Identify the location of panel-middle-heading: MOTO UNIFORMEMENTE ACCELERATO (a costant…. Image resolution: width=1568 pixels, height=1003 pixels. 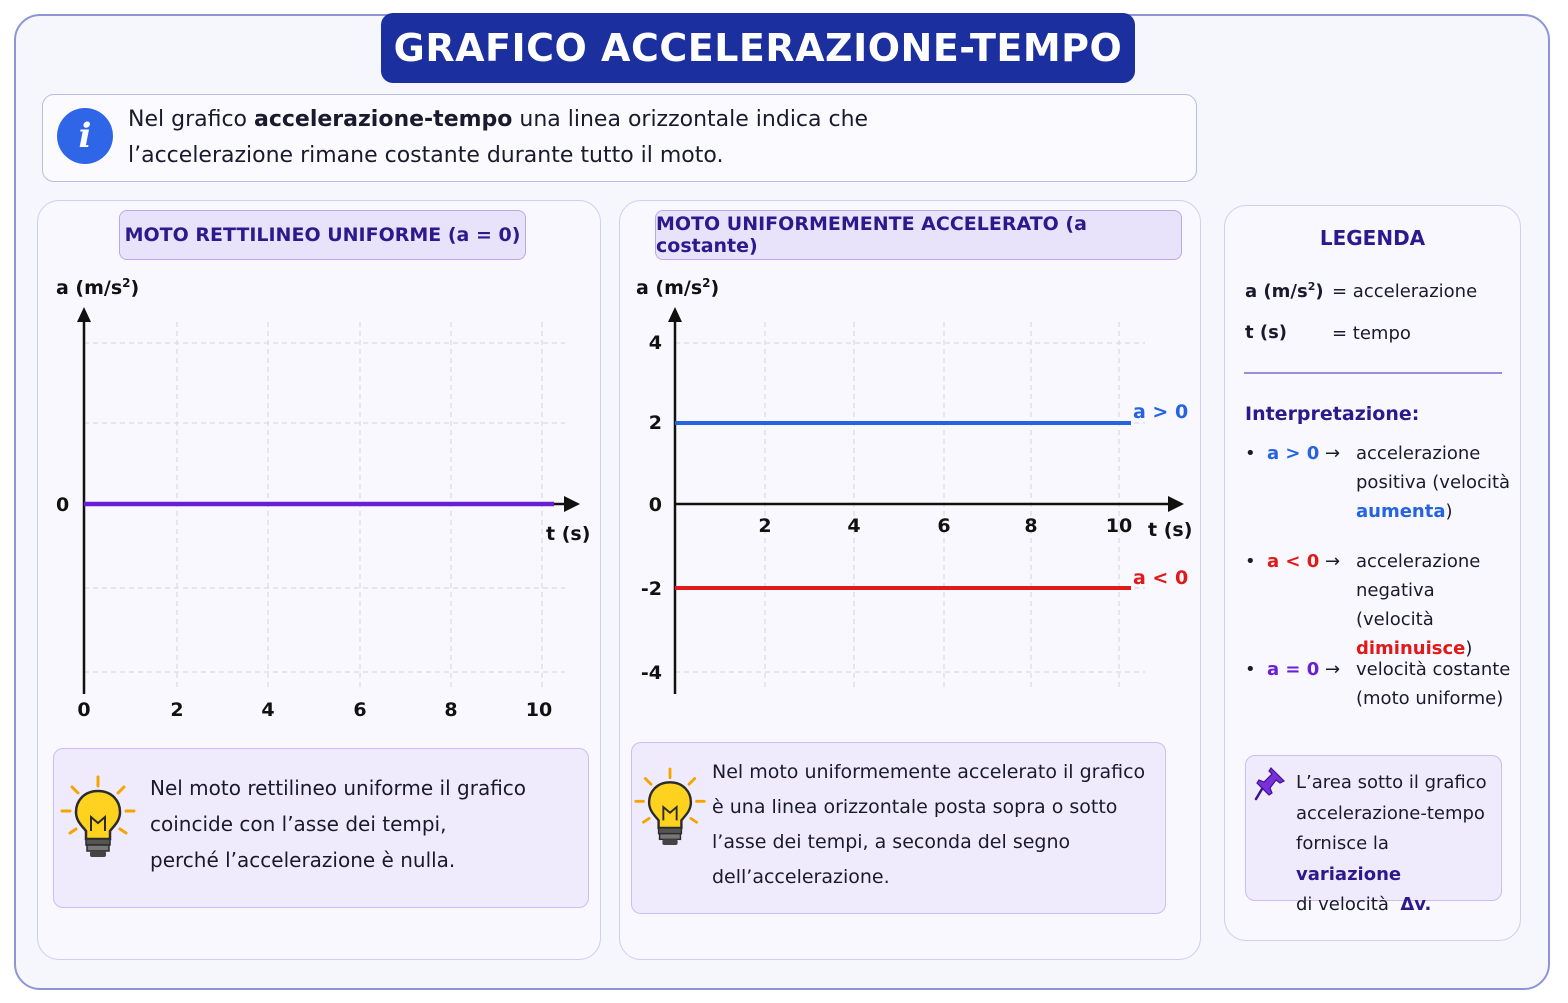
(918, 235).